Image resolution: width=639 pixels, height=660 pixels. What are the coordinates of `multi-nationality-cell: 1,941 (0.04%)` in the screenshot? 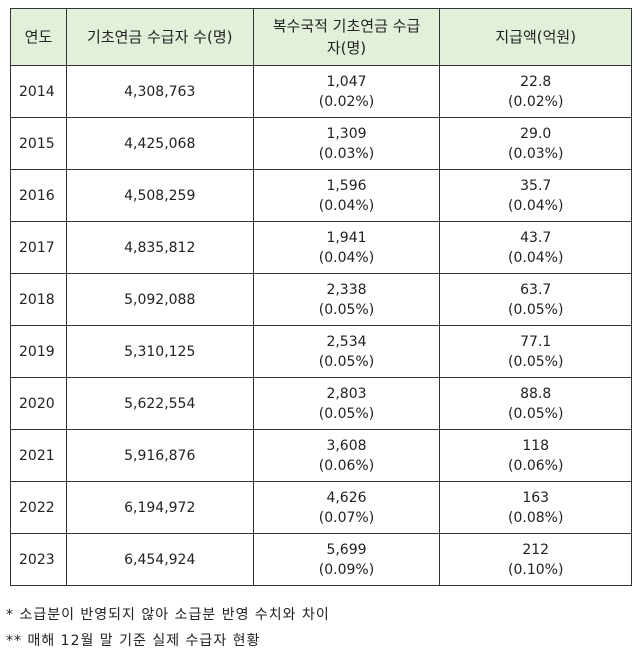 It's located at (346, 247).